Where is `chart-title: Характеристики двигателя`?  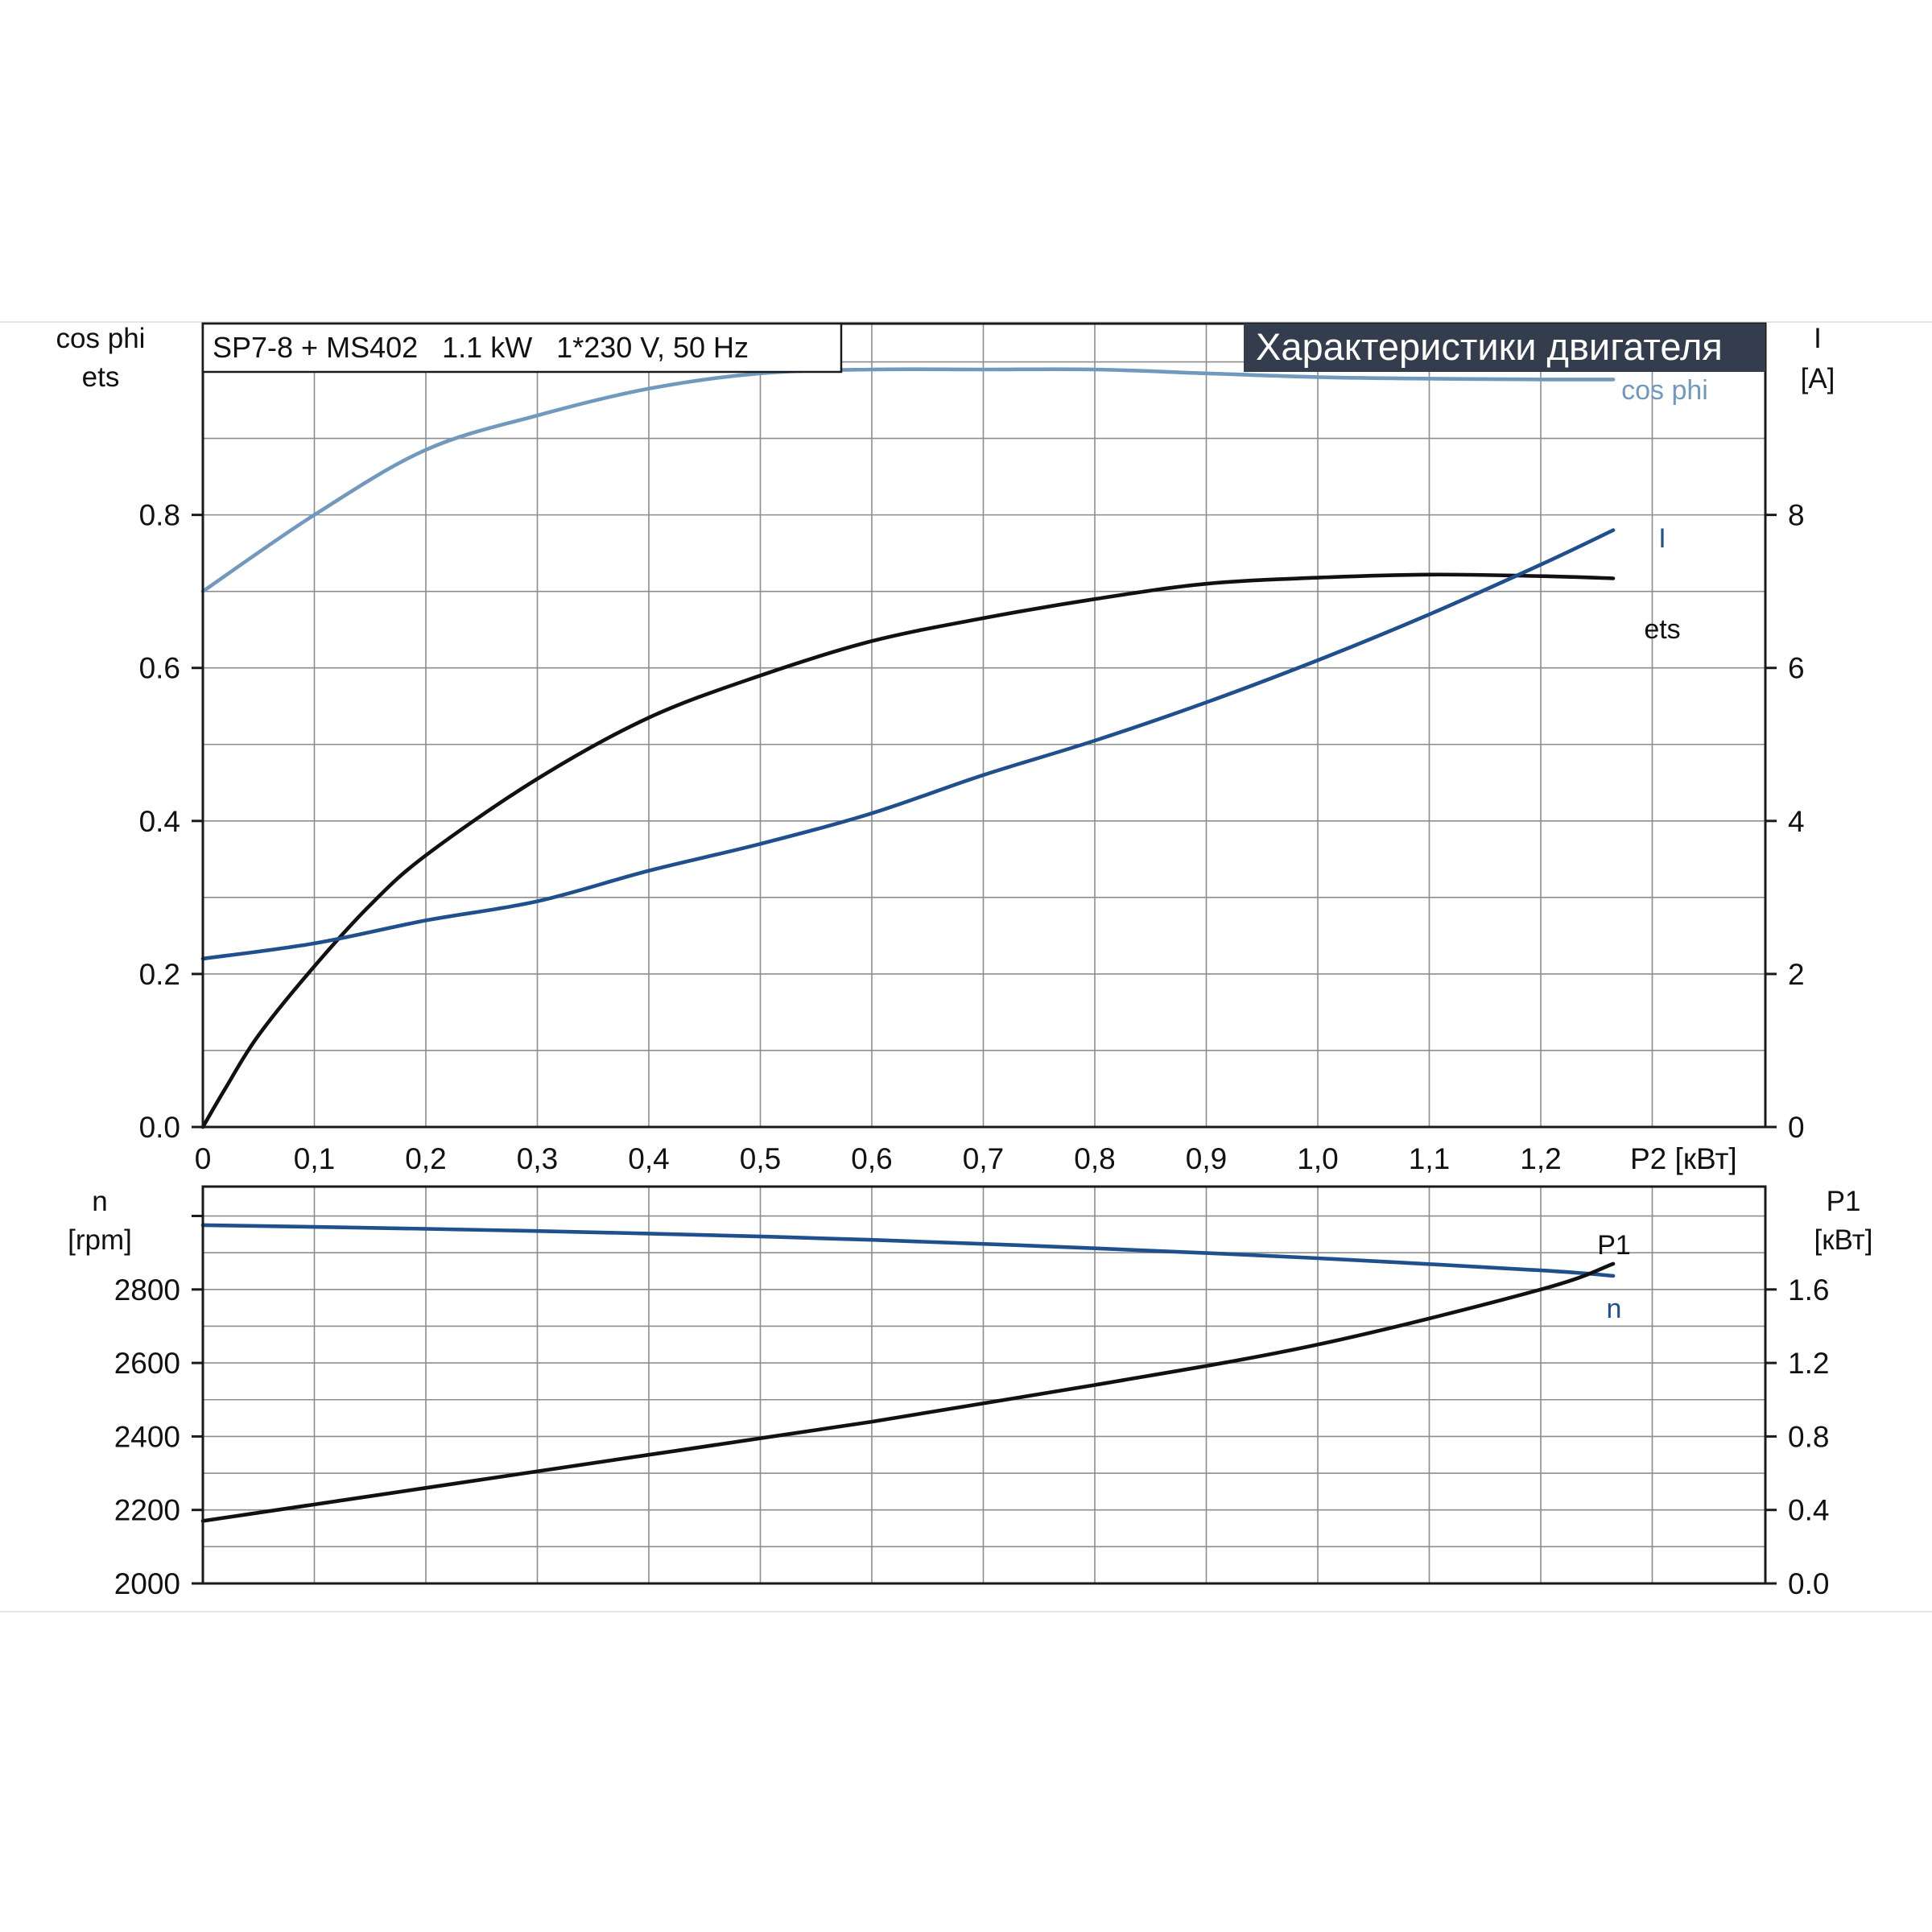
chart-title: Характеристики двигателя is located at coordinates (1489, 346).